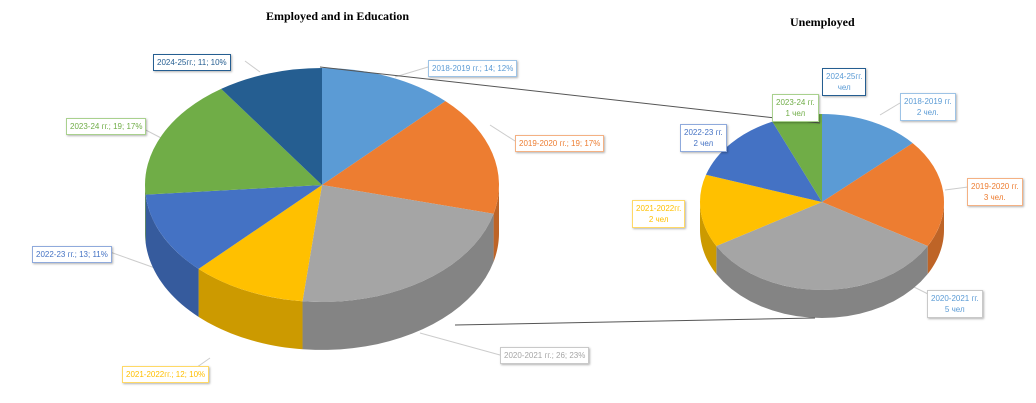 Image resolution: width=1036 pixels, height=403 pixels. What do you see at coordinates (844, 82) in the screenshot?
I see `data-label: 2024-25гг. чел` at bounding box center [844, 82].